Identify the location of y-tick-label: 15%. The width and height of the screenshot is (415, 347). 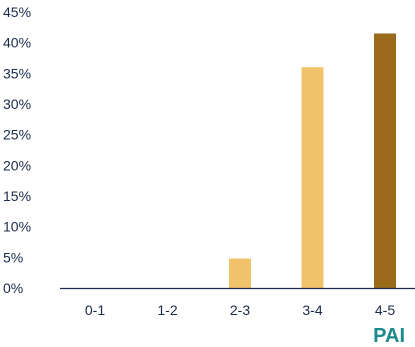
(17, 196).